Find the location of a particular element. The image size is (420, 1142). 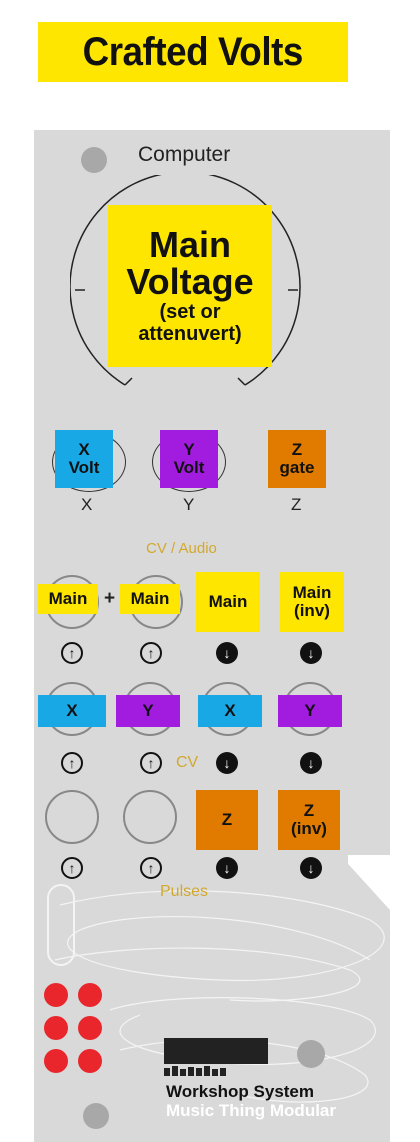

plus-sign: + is located at coordinates (110, 598).